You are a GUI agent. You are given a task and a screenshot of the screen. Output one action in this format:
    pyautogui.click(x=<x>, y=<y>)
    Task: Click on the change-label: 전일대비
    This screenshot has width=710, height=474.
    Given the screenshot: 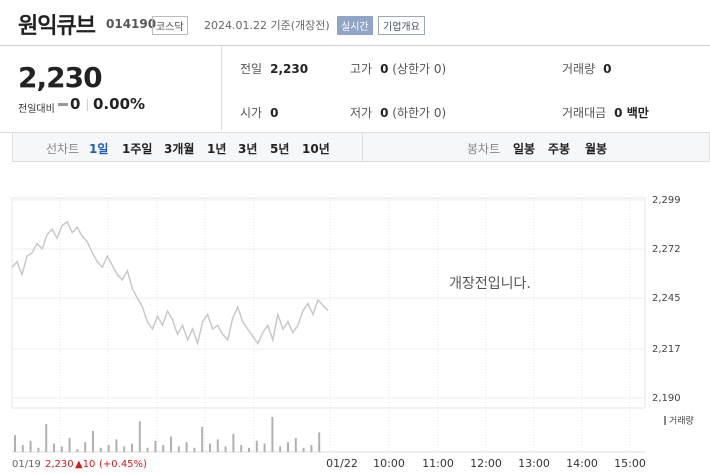 What is the action you would take?
    pyautogui.click(x=36, y=109)
    